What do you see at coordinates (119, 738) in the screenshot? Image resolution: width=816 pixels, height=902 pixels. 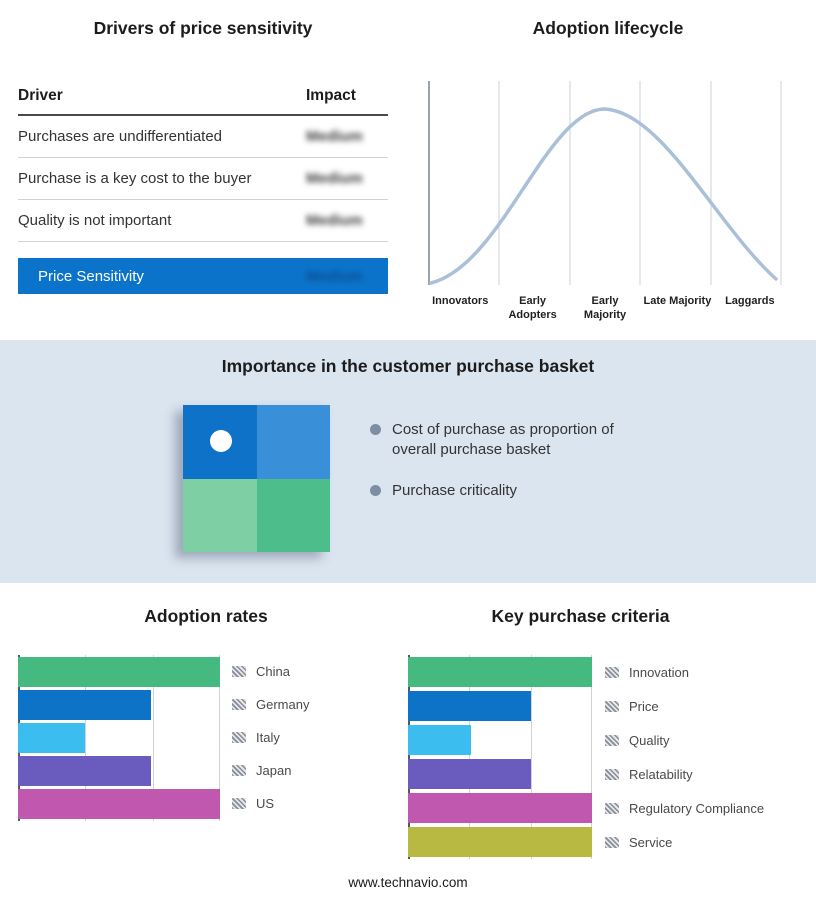 I see `adoption-rates-chart` at bounding box center [119, 738].